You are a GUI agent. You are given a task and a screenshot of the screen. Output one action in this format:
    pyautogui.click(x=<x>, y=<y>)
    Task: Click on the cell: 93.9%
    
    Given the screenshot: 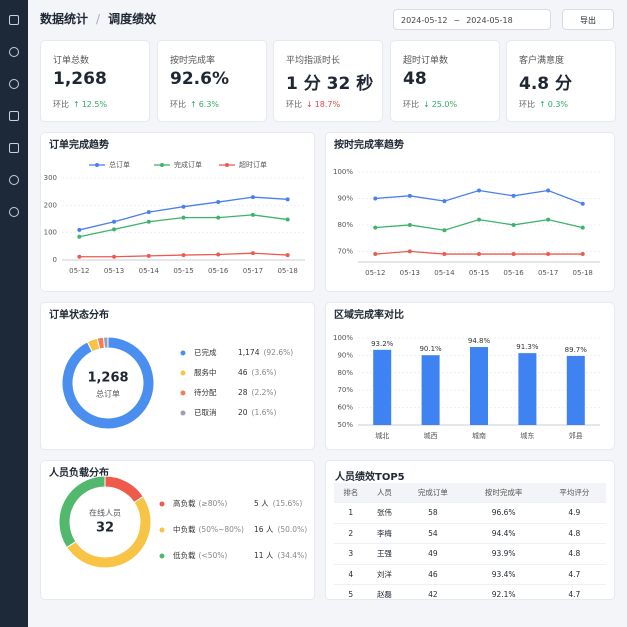 What is the action you would take?
    pyautogui.click(x=503, y=553)
    